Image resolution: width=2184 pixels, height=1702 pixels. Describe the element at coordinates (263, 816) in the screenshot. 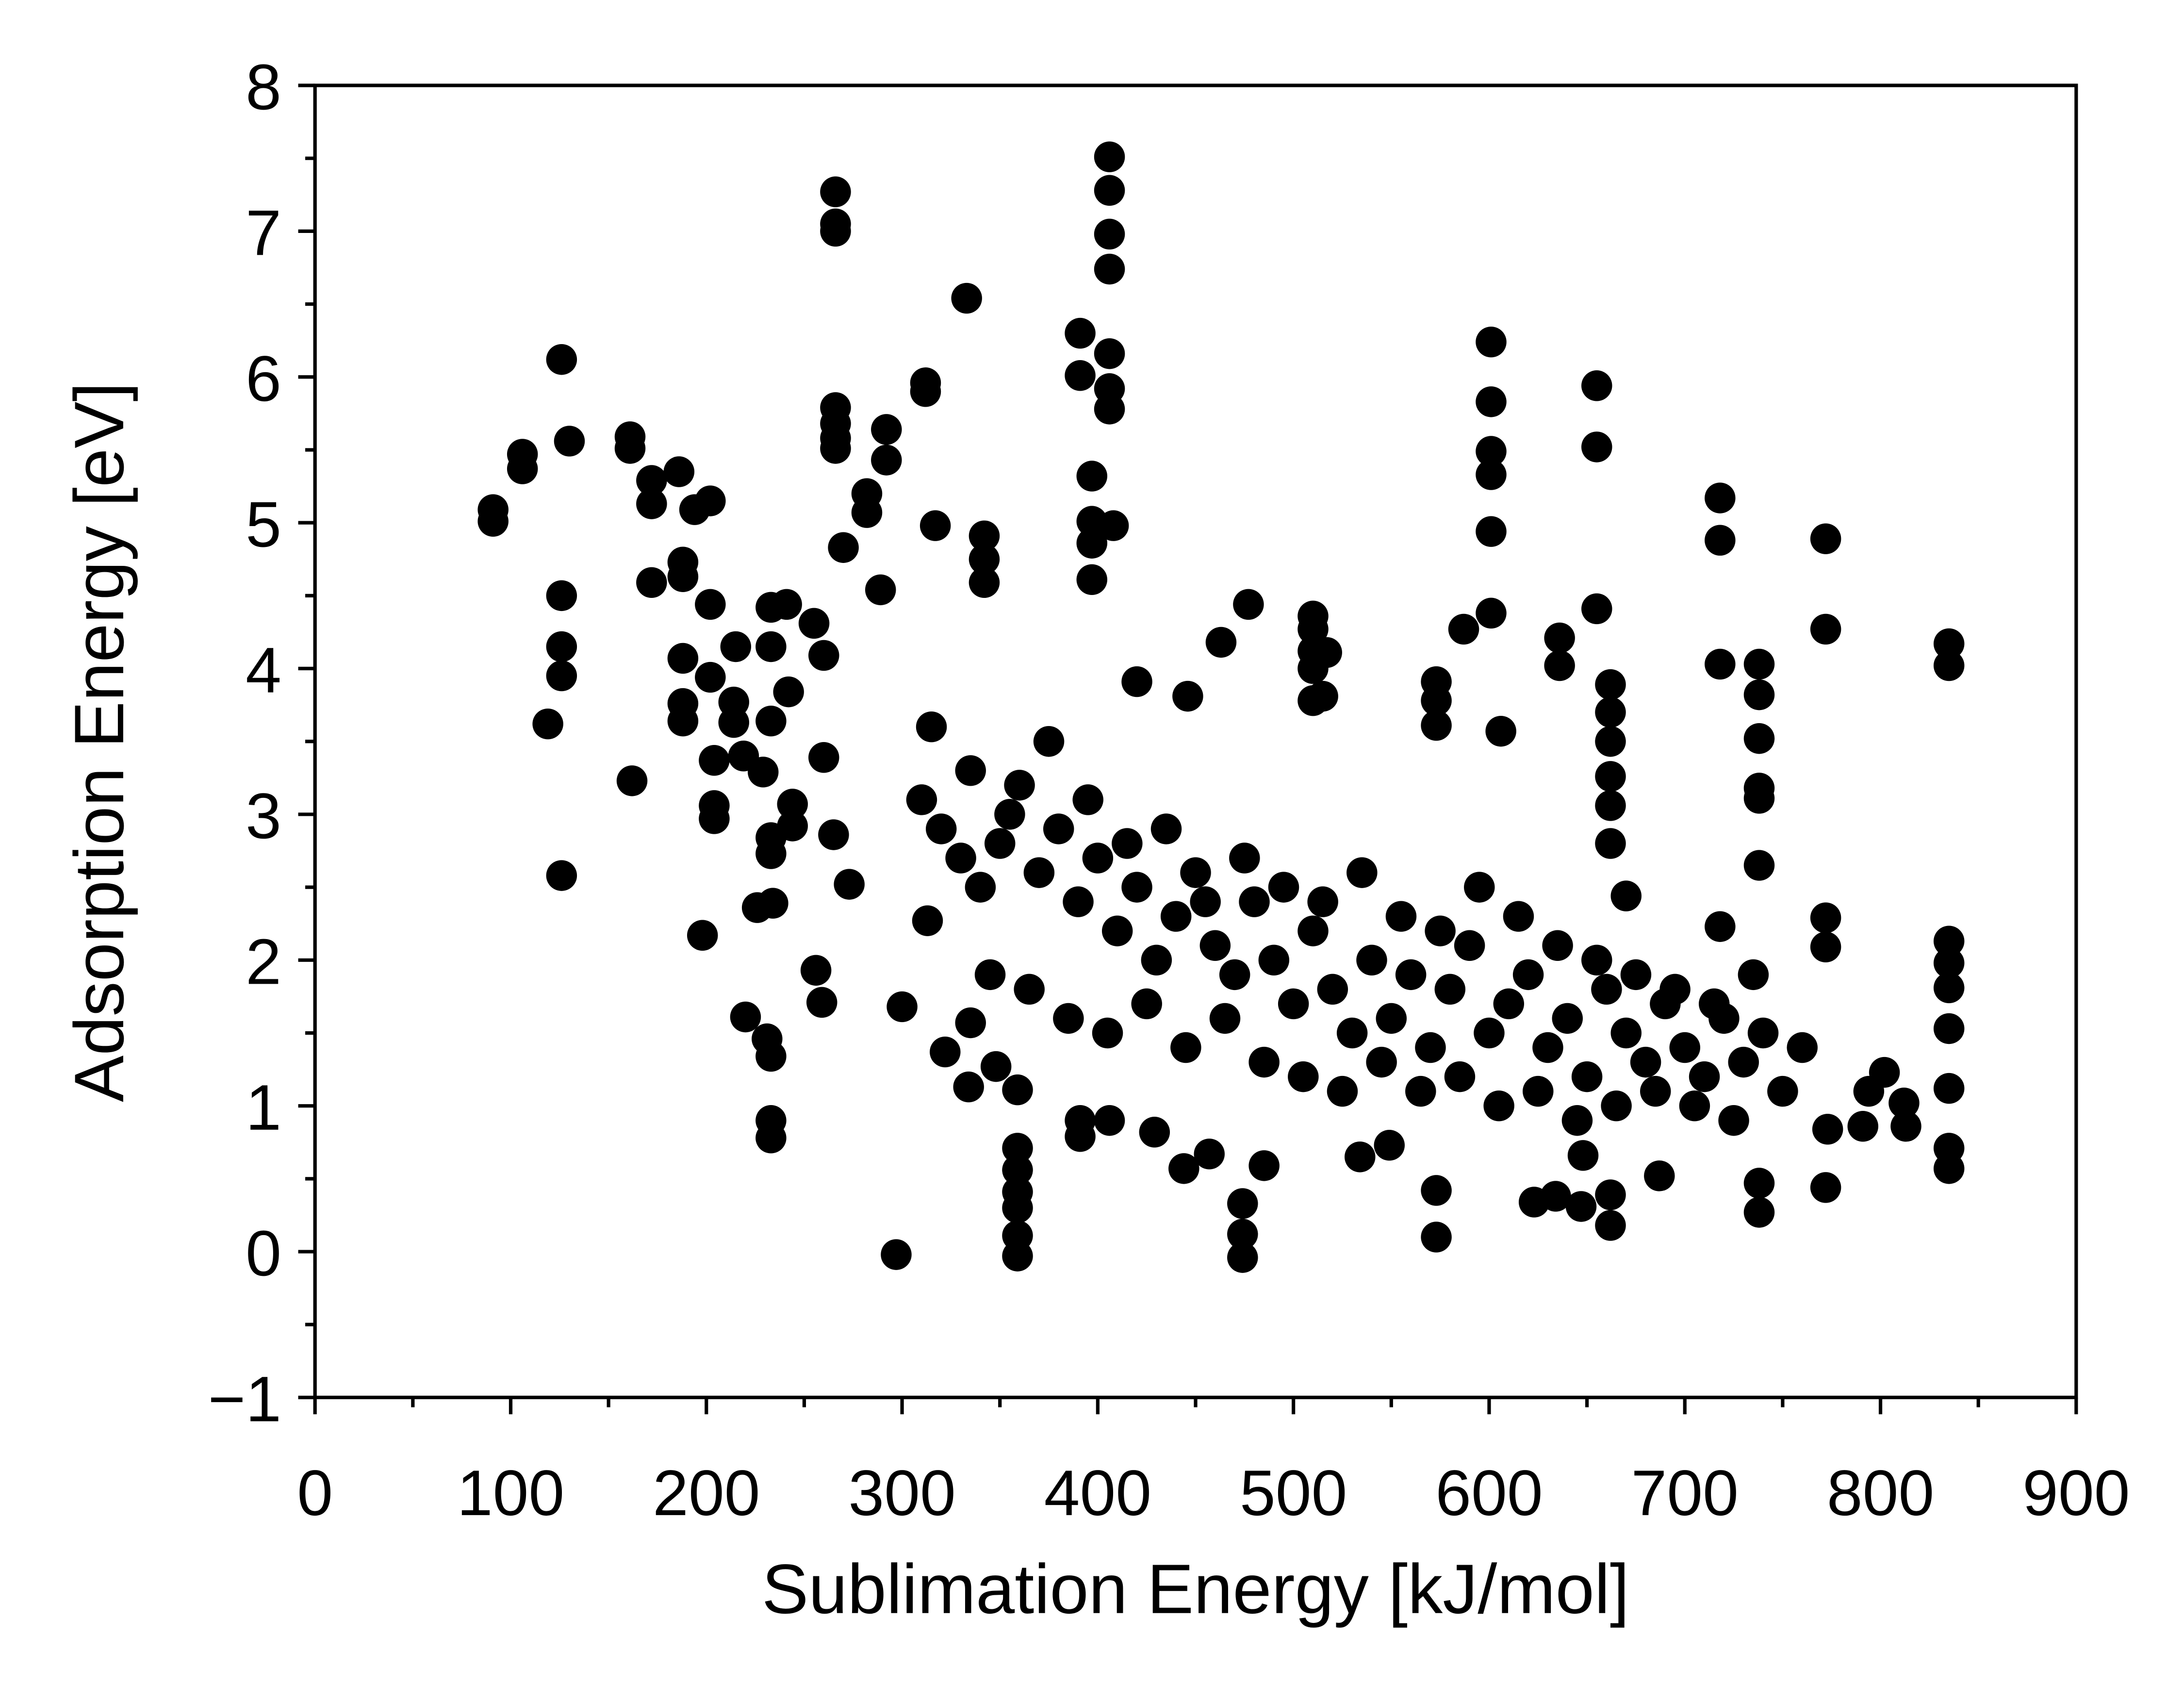

I see `y-tick-label: 3` at that location.